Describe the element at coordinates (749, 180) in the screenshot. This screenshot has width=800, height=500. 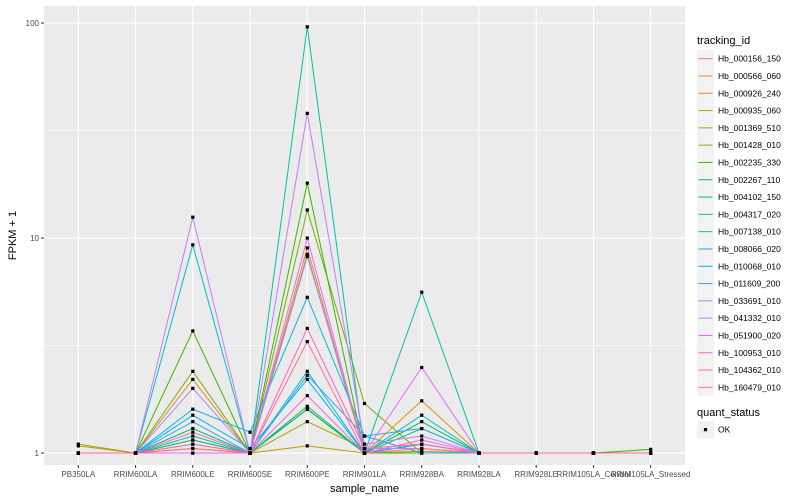
I see `legend-label: Hb_002267_110` at that location.